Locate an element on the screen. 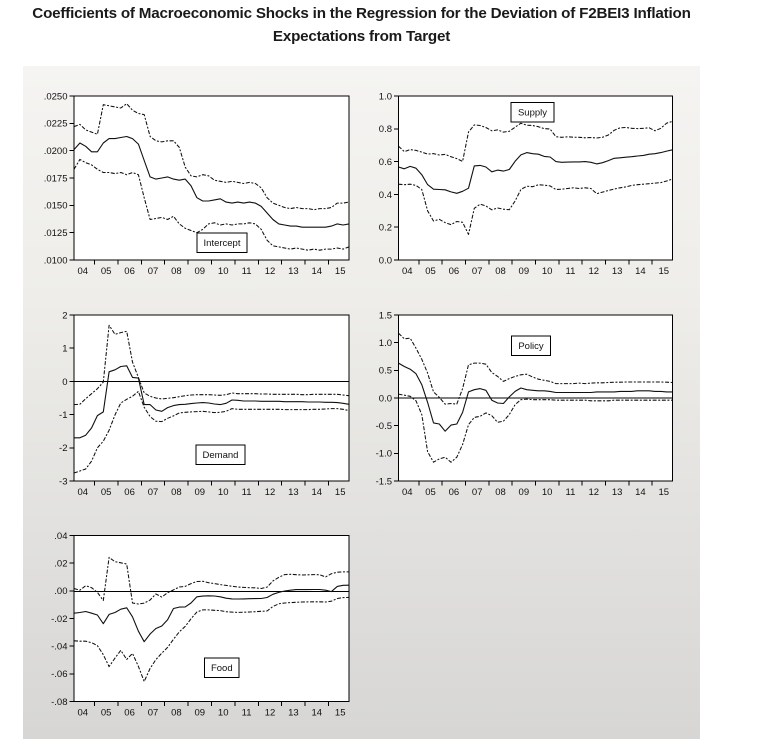 The height and width of the screenshot is (739, 761). svg-text: -.02 is located at coordinates (59, 619).